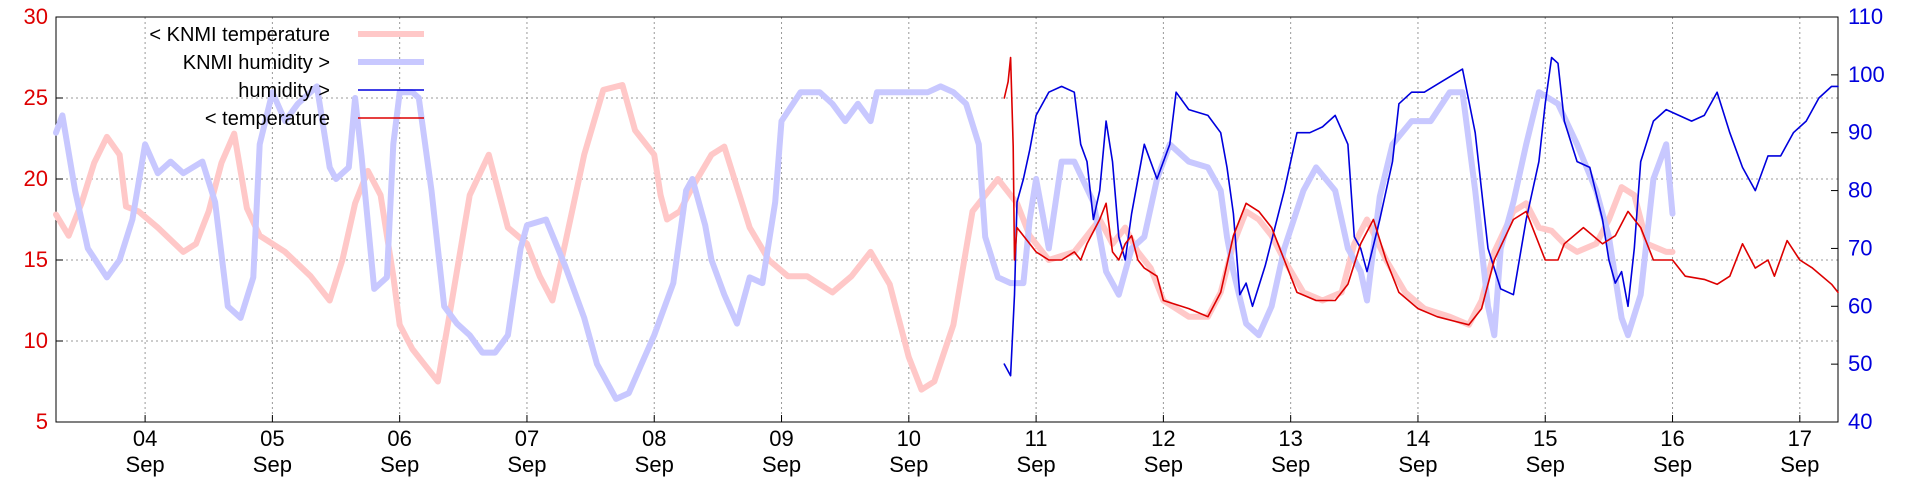 Image resolution: width=1920 pixels, height=480 pixels. I want to click on x-tick-day-label: 14, so click(1418, 438).